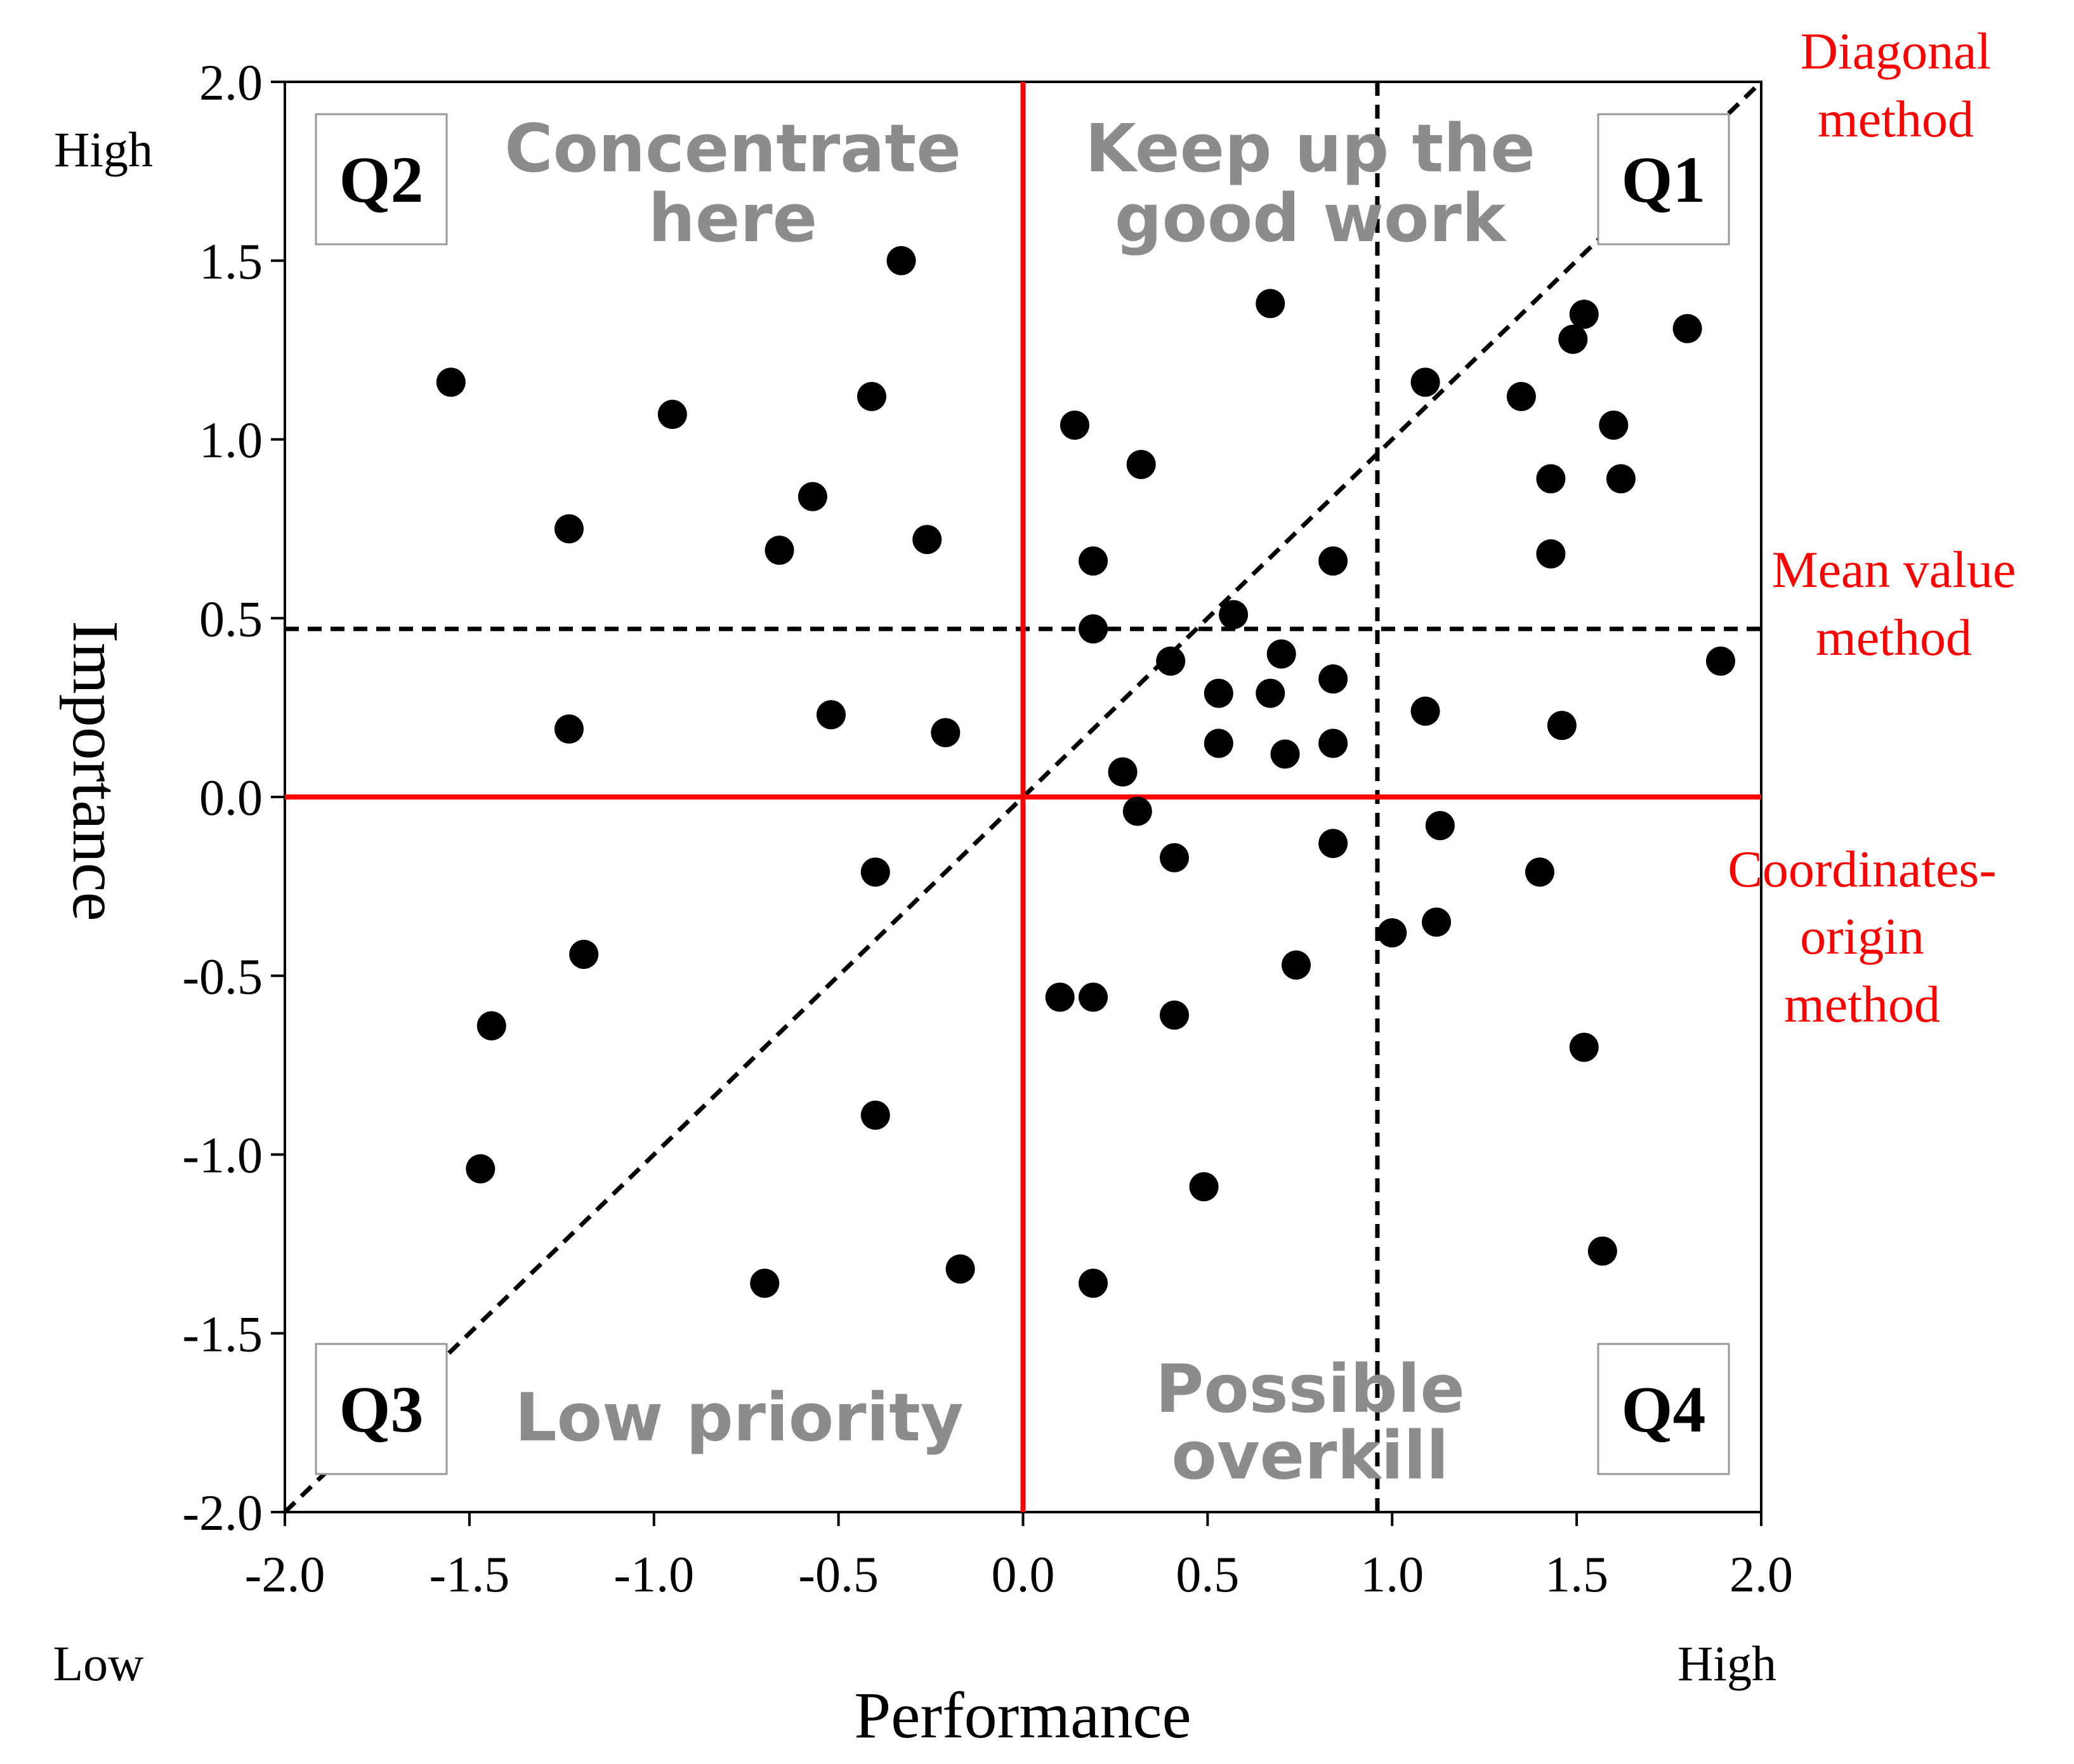 The image size is (2074, 1764). I want to click on x-axis-ticks: -2.0 -1.5 -1.0 -0.5 0.0 0.5 1.0 1.5 2.0, so click(1019, 1557).